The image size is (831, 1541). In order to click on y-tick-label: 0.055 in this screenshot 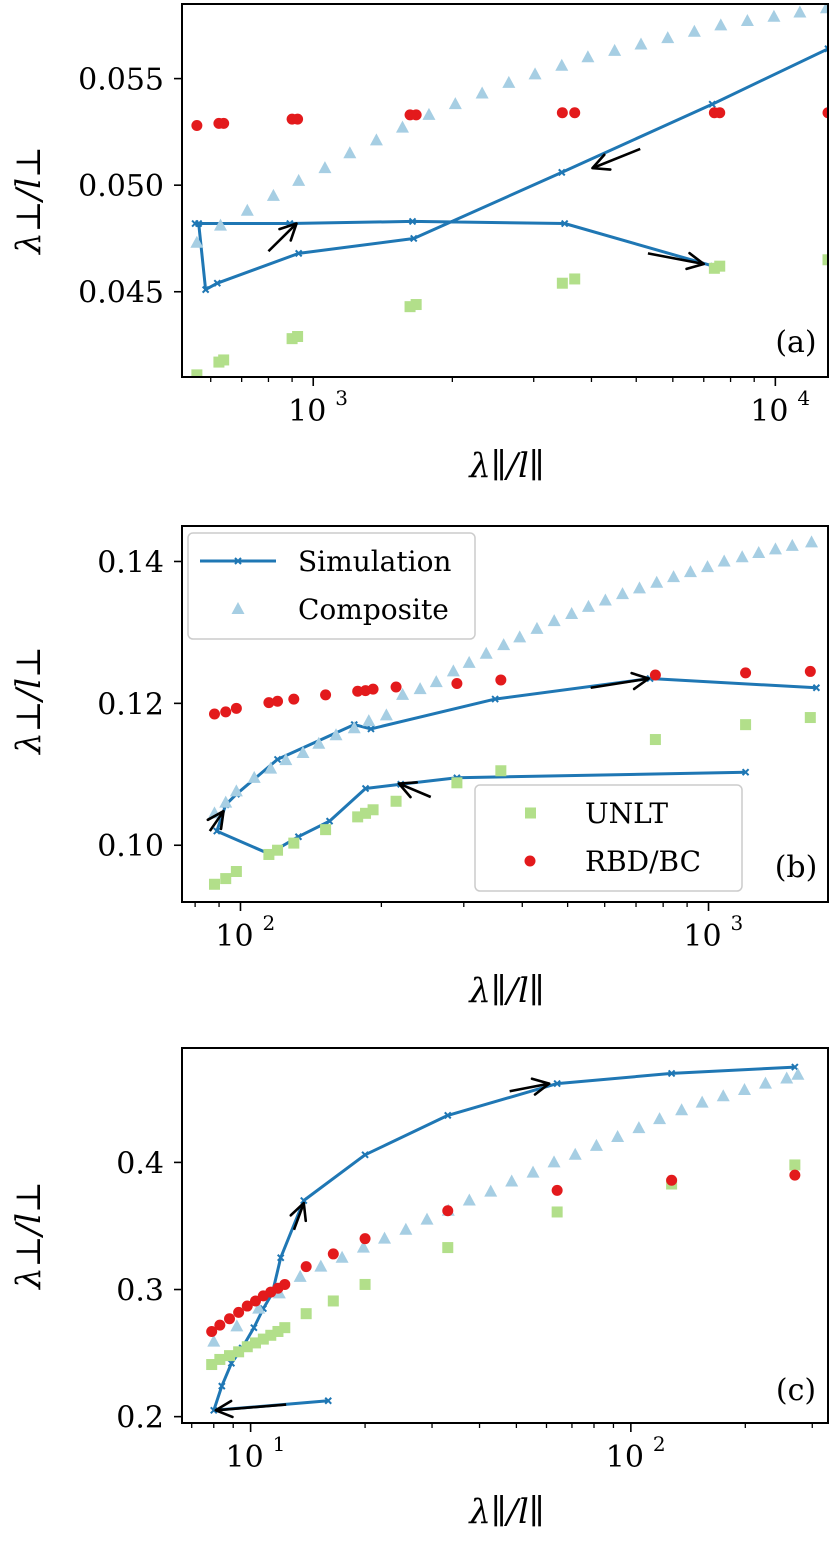, I will do `click(121, 80)`.